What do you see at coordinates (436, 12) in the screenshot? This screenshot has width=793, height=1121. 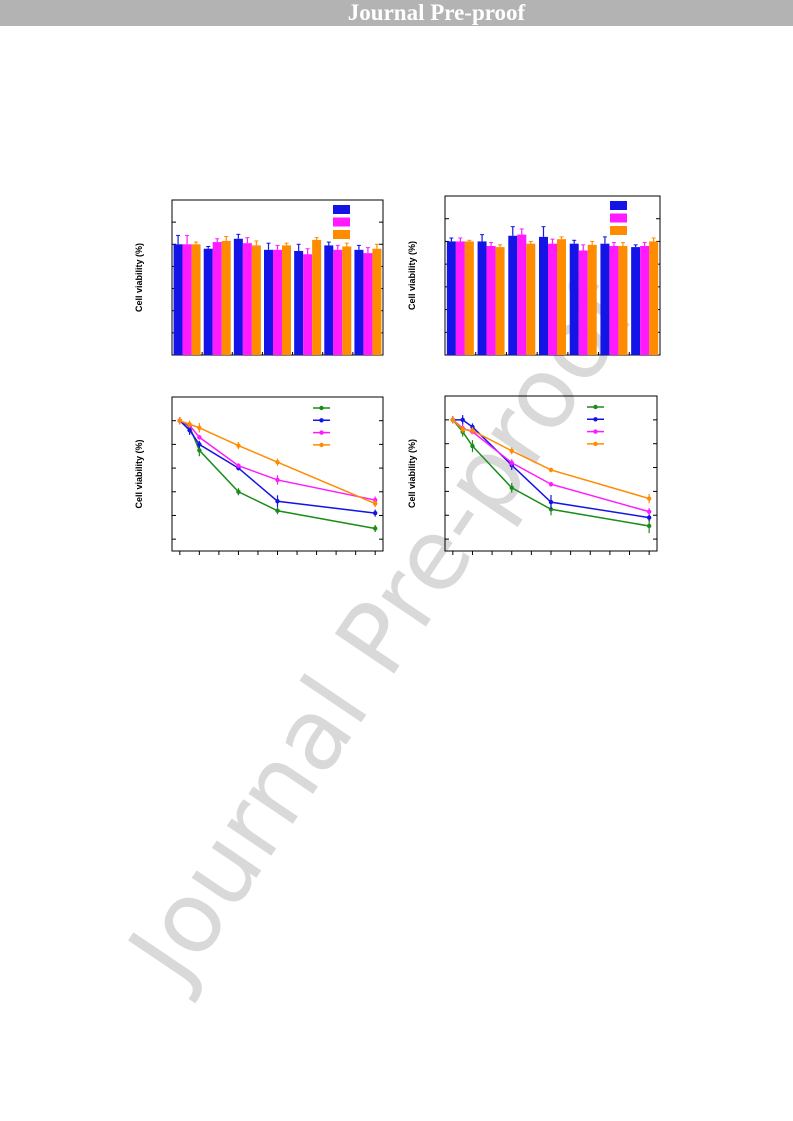 I see `header-title: Journal Pre-proof` at bounding box center [436, 12].